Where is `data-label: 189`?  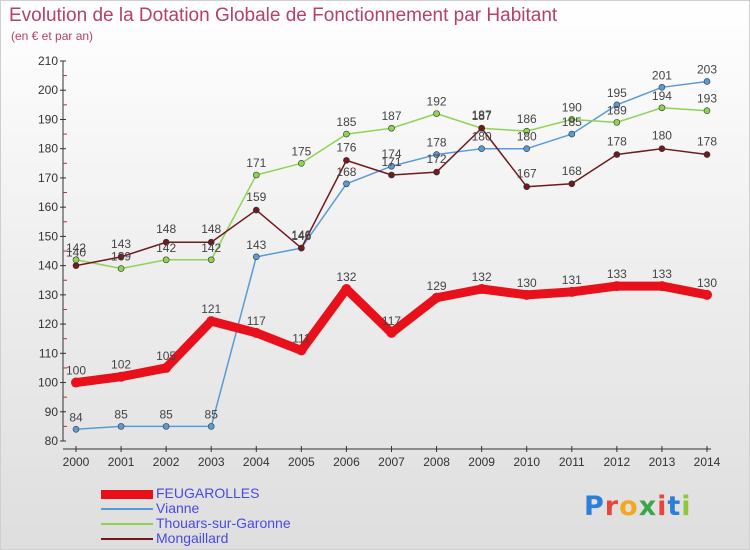
data-label: 189 is located at coordinates (617, 110).